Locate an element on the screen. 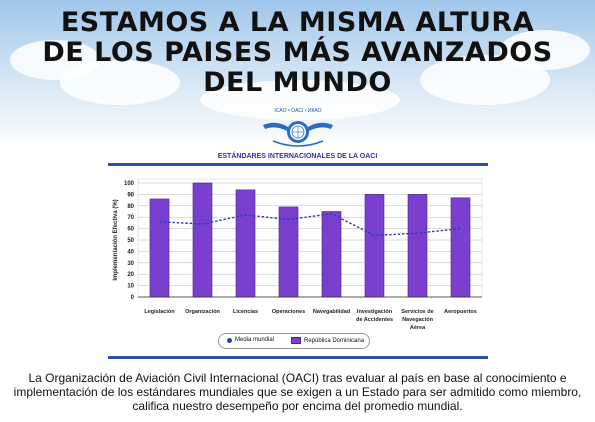 Image resolution: width=595 pixels, height=422 pixels. x-tick-label: Organización is located at coordinates (202, 312).